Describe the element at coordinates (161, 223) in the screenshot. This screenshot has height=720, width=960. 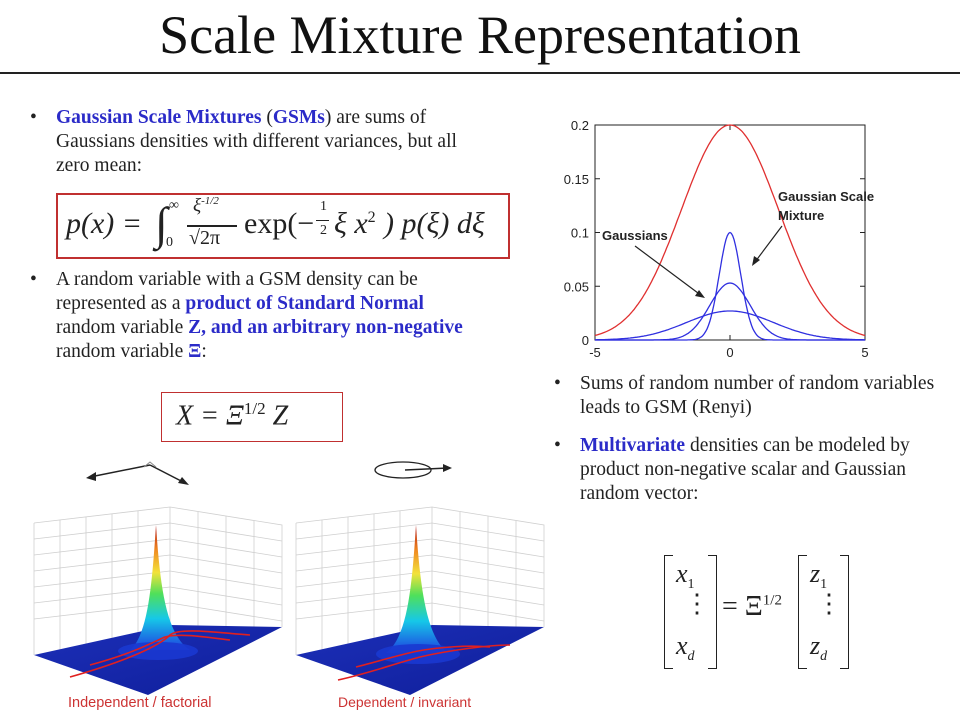
I see `integral-sign: ∫` at that location.